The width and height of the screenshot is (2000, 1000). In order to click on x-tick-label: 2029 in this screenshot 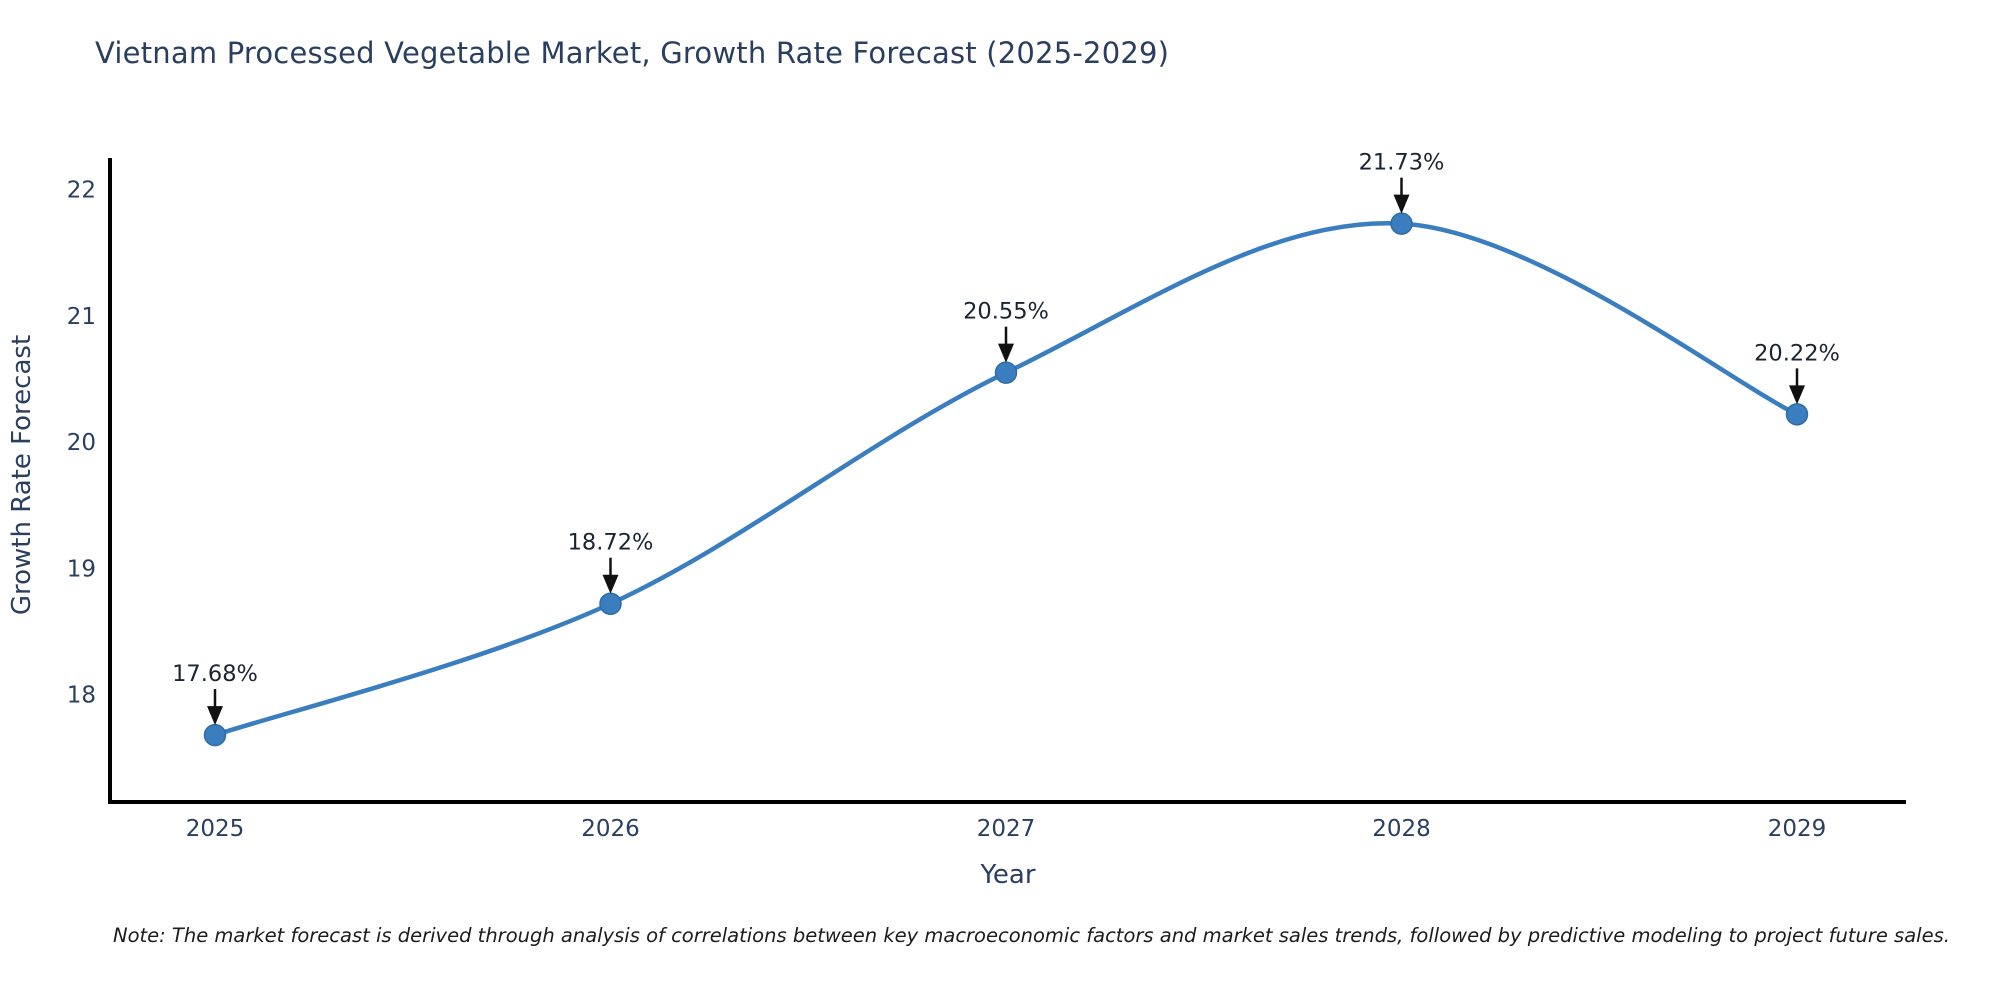, I will do `click(1797, 829)`.